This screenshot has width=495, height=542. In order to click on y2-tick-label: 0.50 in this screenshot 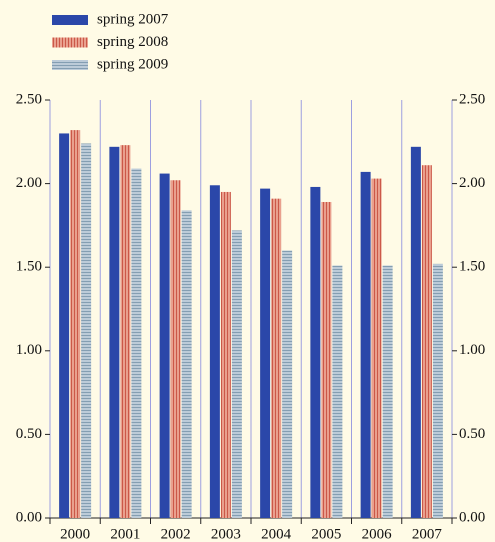, I will do `click(472, 434)`.